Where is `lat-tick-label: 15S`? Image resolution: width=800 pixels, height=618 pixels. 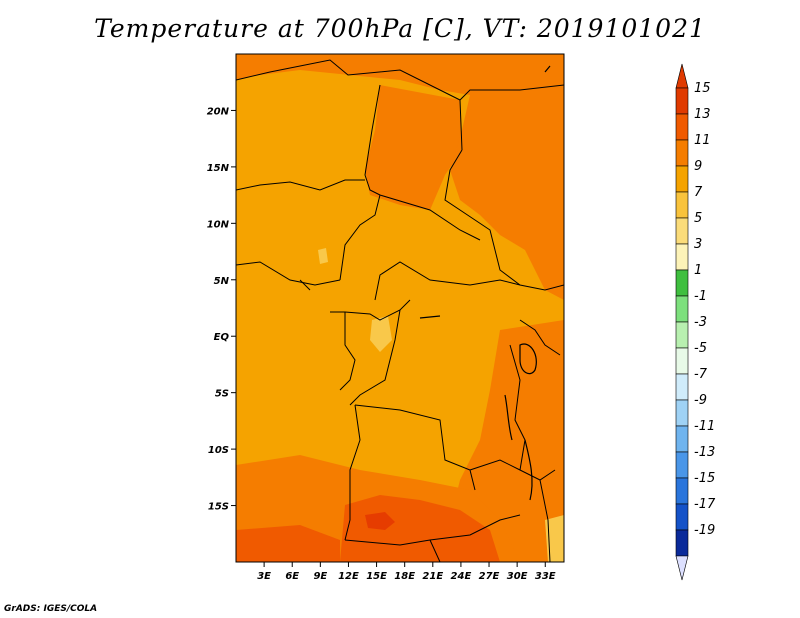 lat-tick-label: 15S is located at coordinates (218, 507).